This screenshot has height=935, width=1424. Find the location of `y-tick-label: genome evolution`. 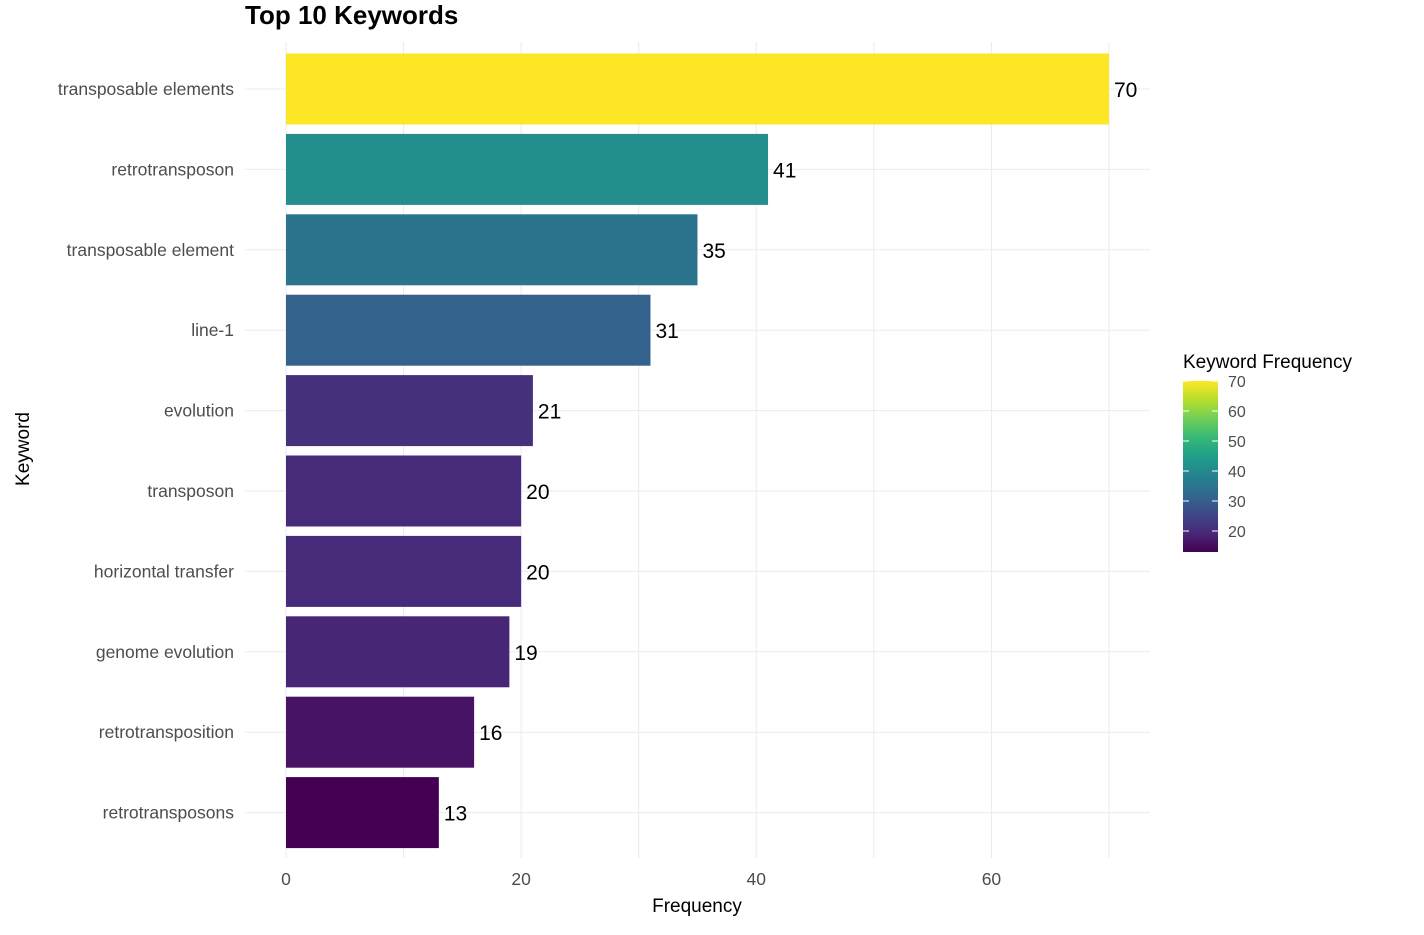

y-tick-label: genome evolution is located at coordinates (165, 652).